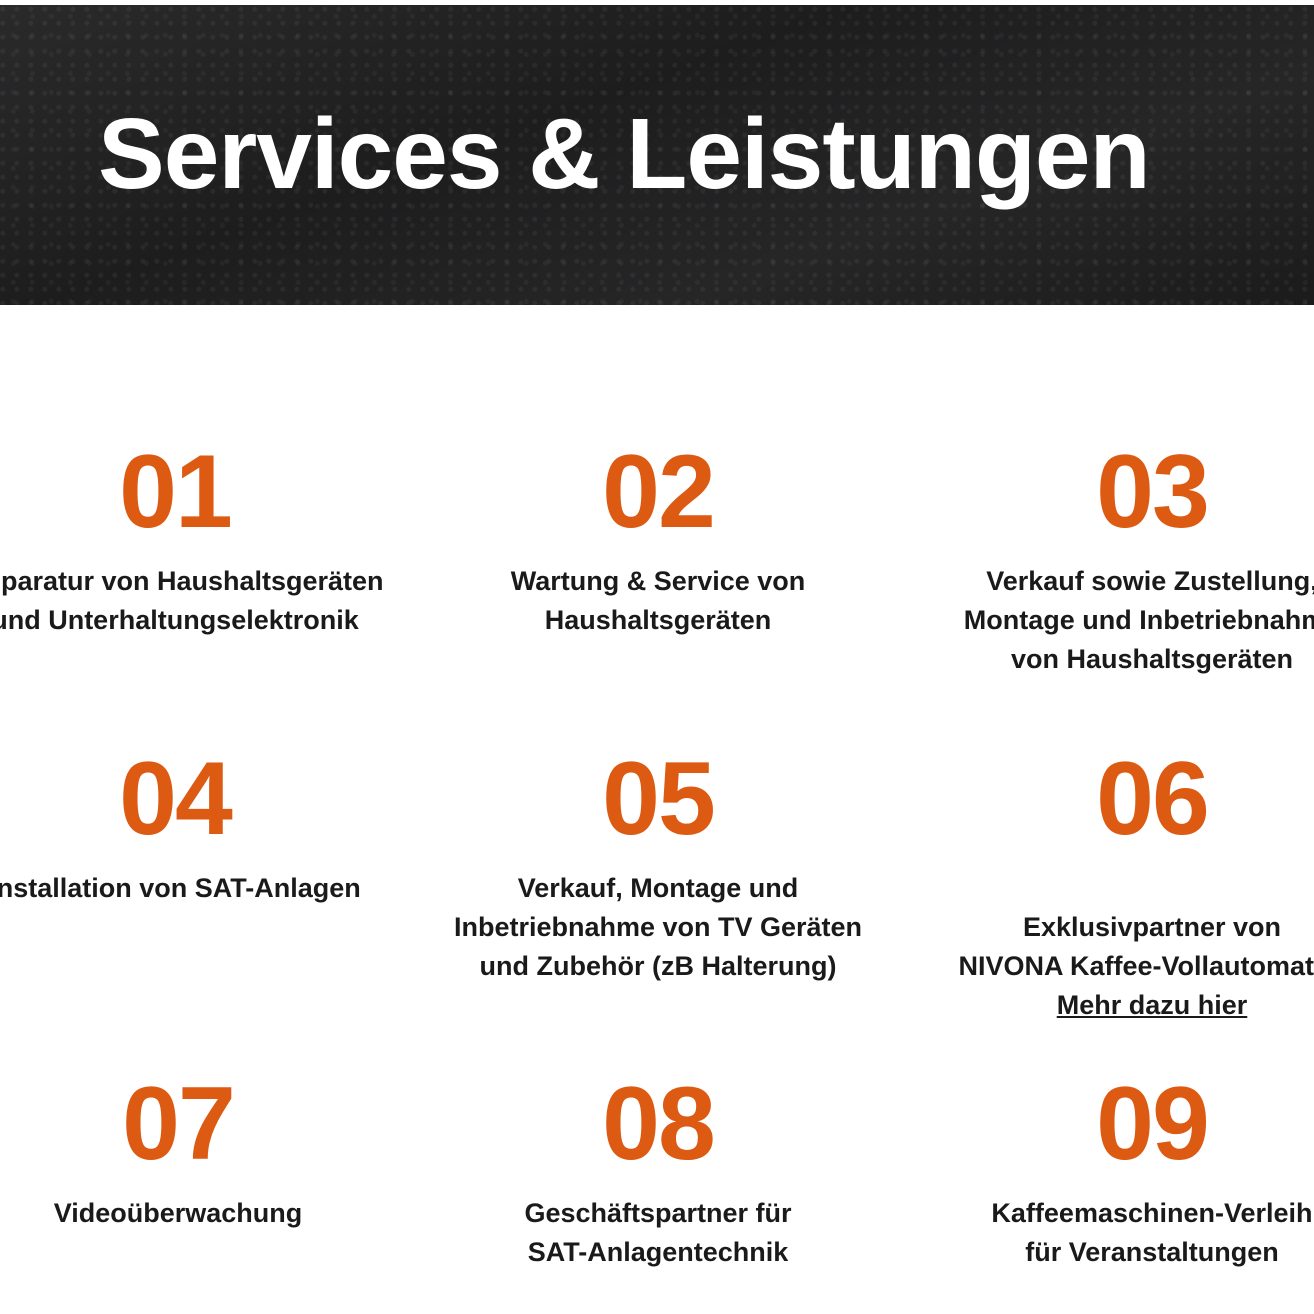 This screenshot has width=1314, height=1314. What do you see at coordinates (1153, 799) in the screenshot?
I see `service-number: 06` at bounding box center [1153, 799].